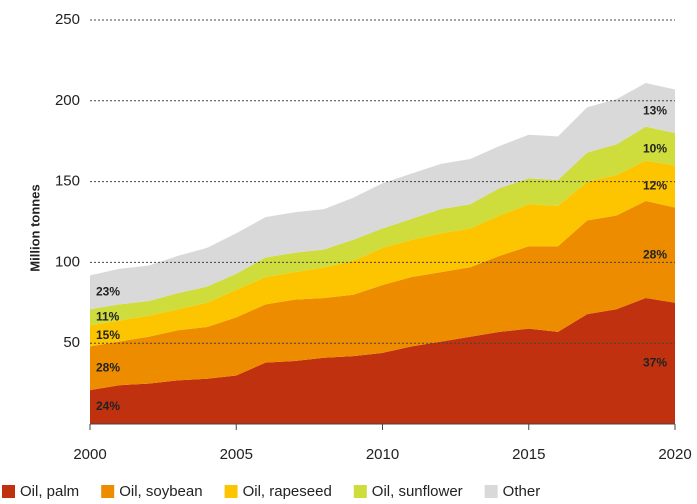 Image resolution: width=697 pixels, height=504 pixels. What do you see at coordinates (655, 363) in the screenshot?
I see `pct-label: 37%` at bounding box center [655, 363].